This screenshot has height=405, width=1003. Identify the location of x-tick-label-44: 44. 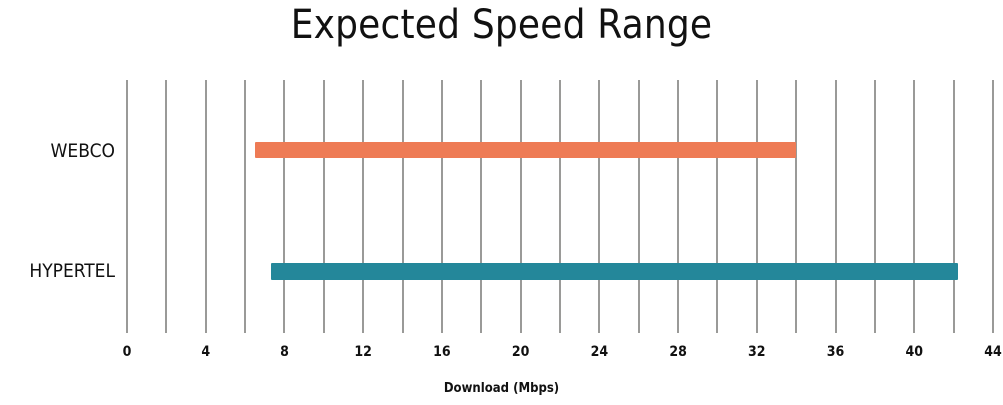
(993, 352).